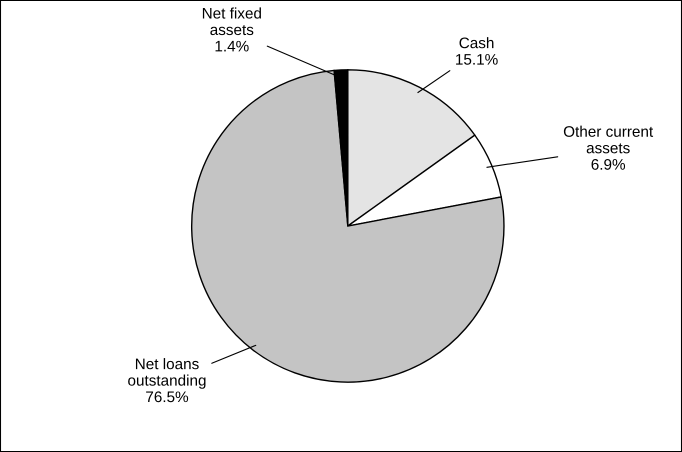  What do you see at coordinates (477, 42) in the screenshot?
I see `slice-label: Cash` at bounding box center [477, 42].